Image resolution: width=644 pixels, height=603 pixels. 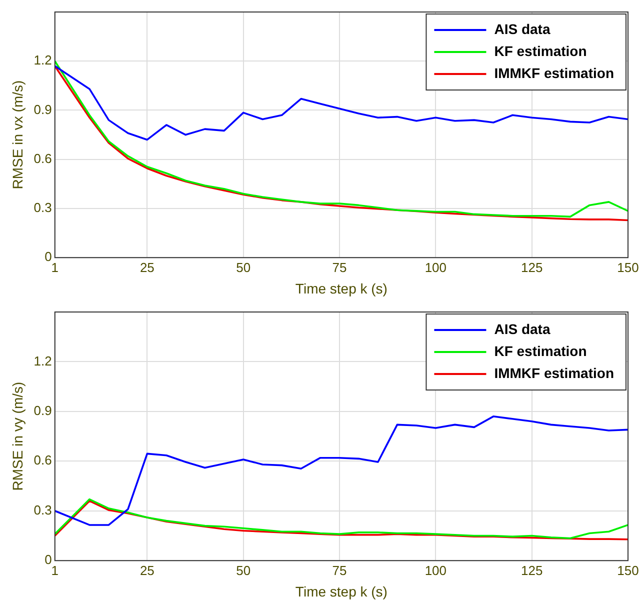 I want to click on y-axis-title: RMSE in vy (m/s), so click(x=17, y=436).